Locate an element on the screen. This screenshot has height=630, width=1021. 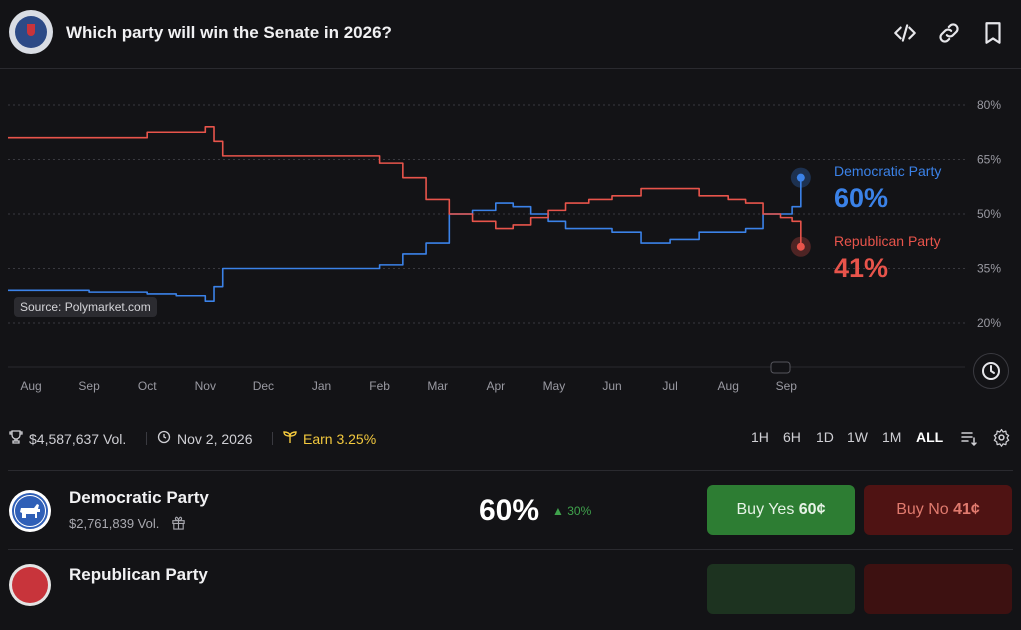
y-tick-label: 20% is located at coordinates (989, 323).